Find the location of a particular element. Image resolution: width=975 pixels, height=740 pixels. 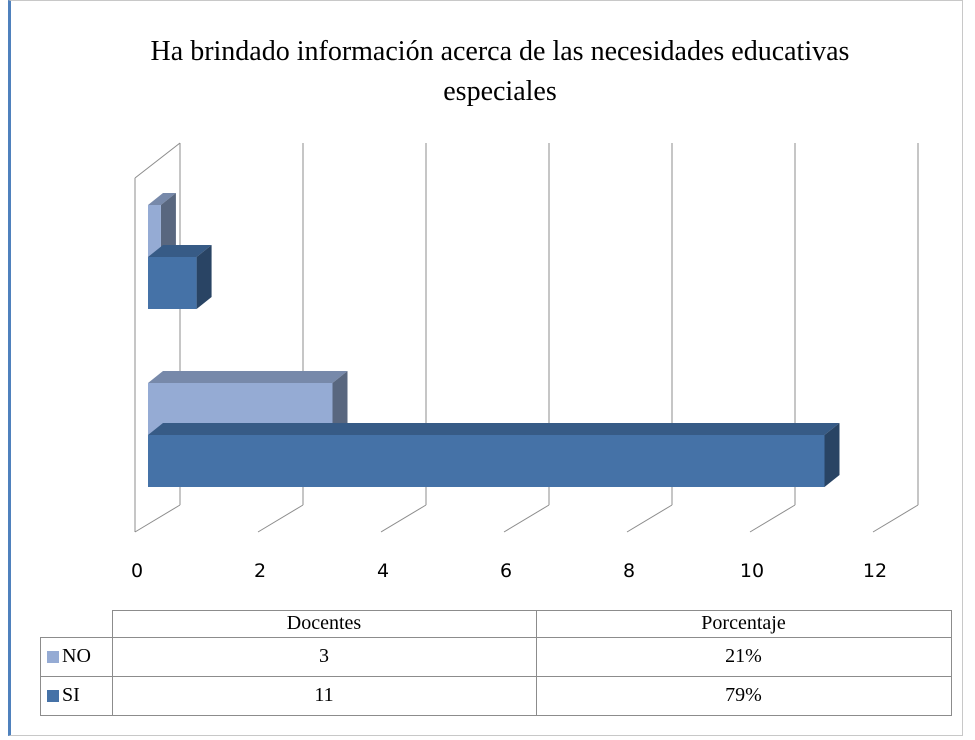

blank-cell is located at coordinates (76, 624).